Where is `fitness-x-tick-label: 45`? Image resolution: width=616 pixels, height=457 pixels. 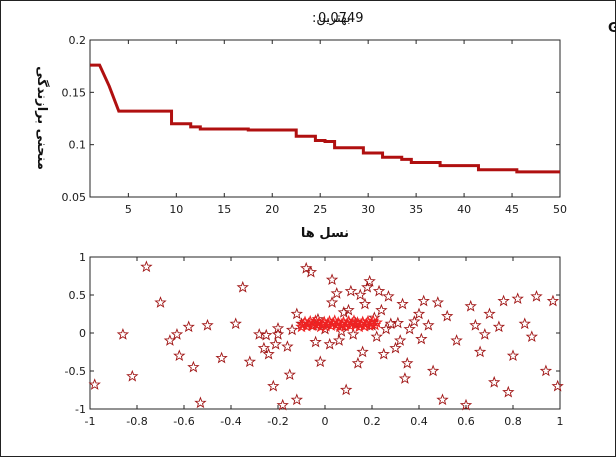
fitness-x-tick-label: 45 is located at coordinates (512, 209).